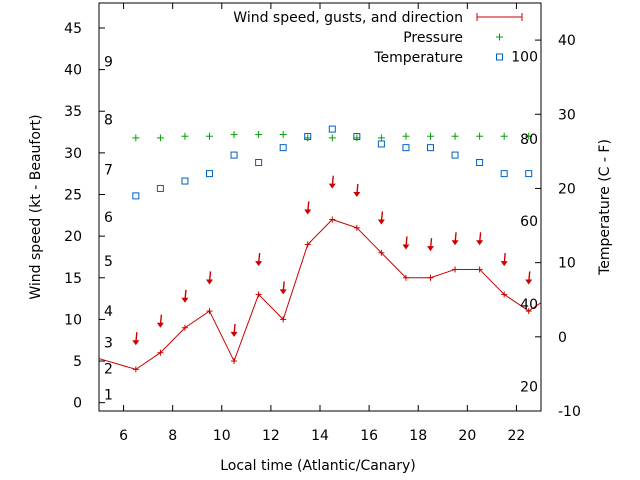 This screenshot has height=480, width=640. Describe the element at coordinates (433, 38) in the screenshot. I see `legend-entry-label: Pressure` at that location.